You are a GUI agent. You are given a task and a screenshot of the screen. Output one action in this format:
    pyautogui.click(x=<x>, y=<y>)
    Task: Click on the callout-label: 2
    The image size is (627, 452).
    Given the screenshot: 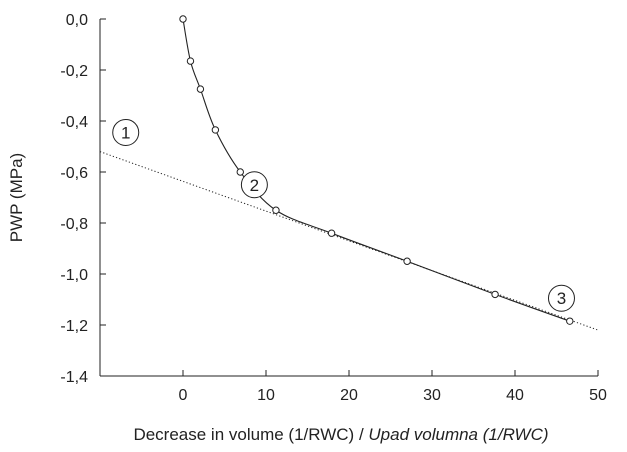 What is the action you would take?
    pyautogui.click(x=254, y=185)
    